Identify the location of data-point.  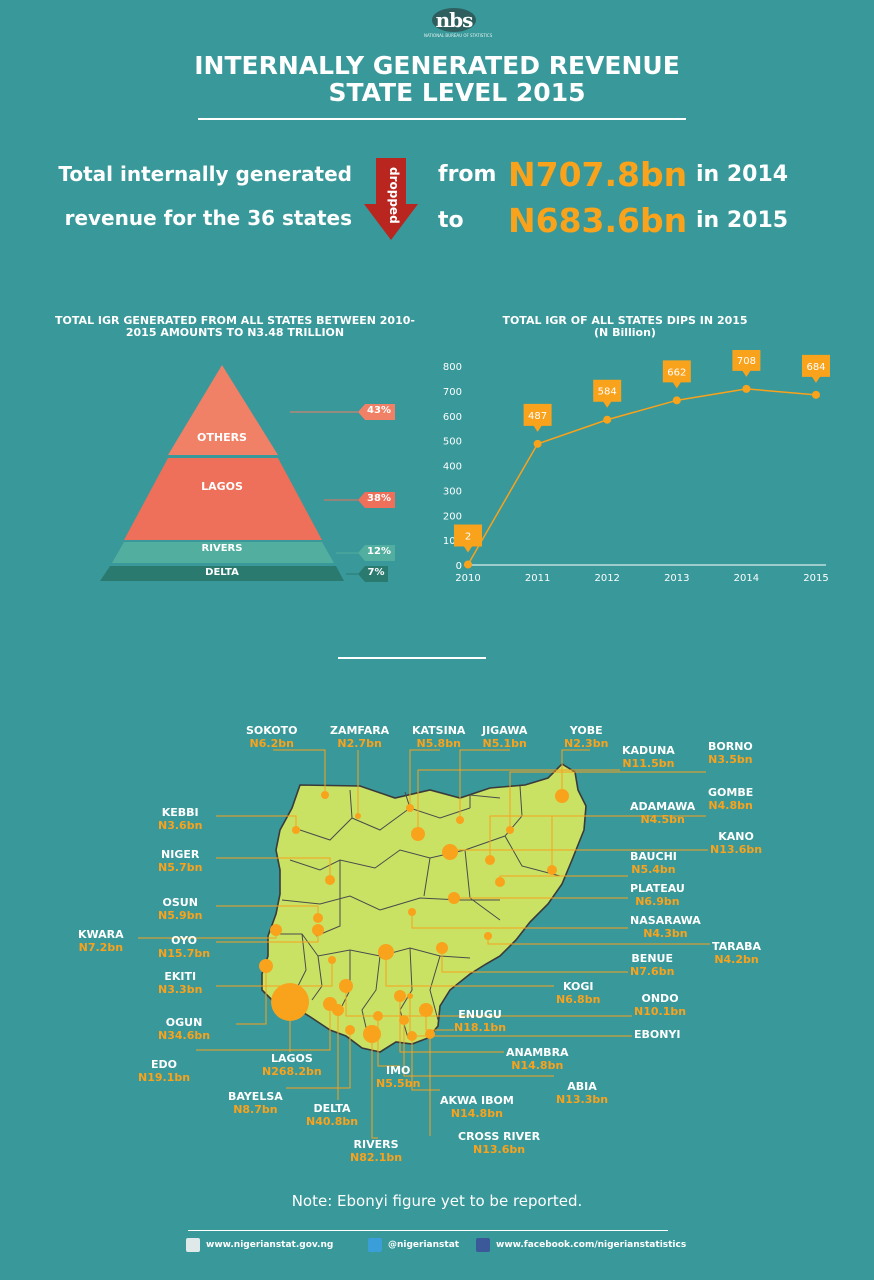
(816, 394).